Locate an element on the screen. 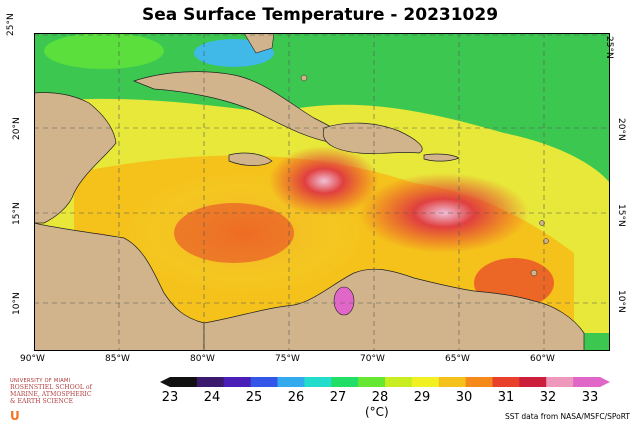  hot-core-central is located at coordinates (234, 233).